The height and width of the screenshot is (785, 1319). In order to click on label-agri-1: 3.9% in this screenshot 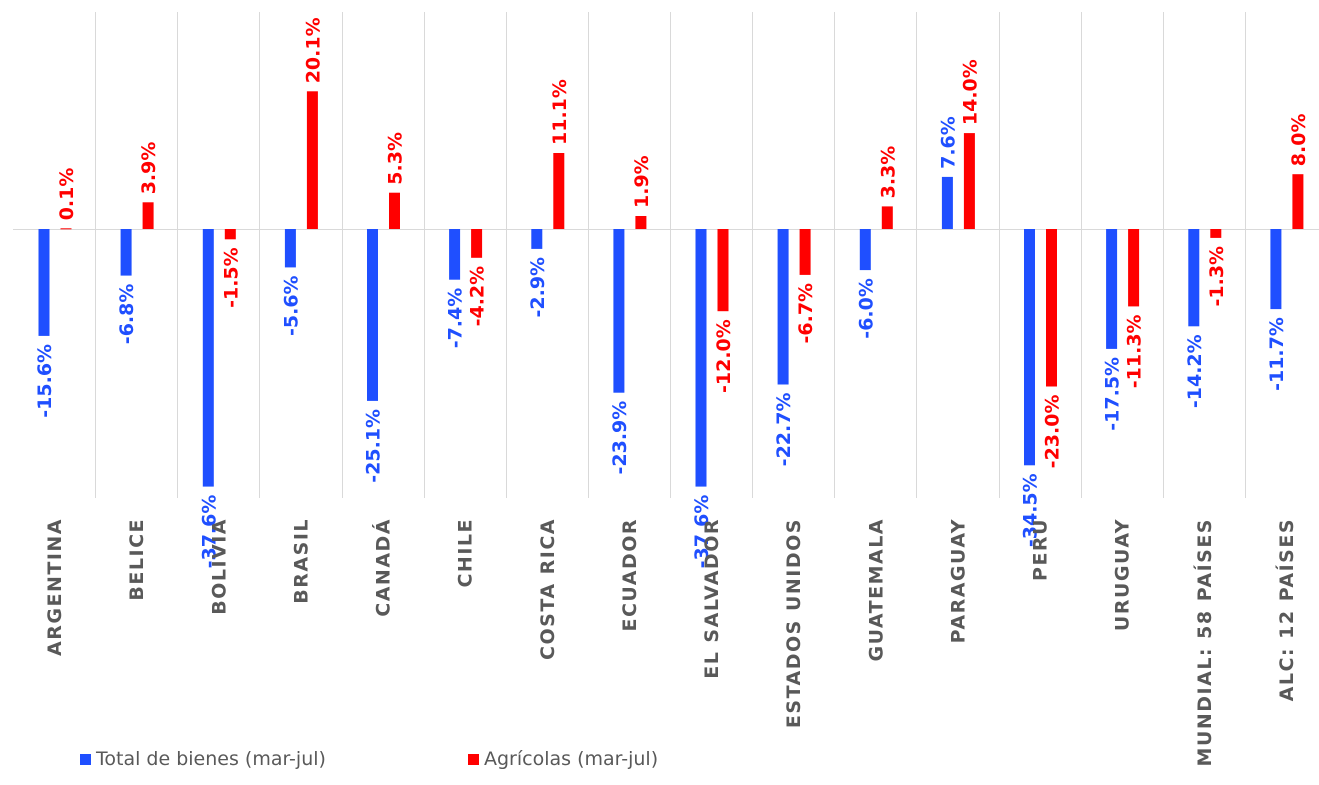, I will do `click(149, 168)`.